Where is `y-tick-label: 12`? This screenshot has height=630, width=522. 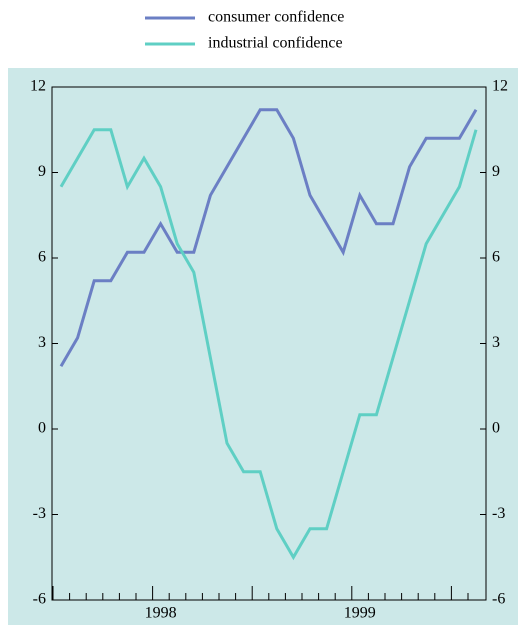 y-tick-label: 12 is located at coordinates (38, 86).